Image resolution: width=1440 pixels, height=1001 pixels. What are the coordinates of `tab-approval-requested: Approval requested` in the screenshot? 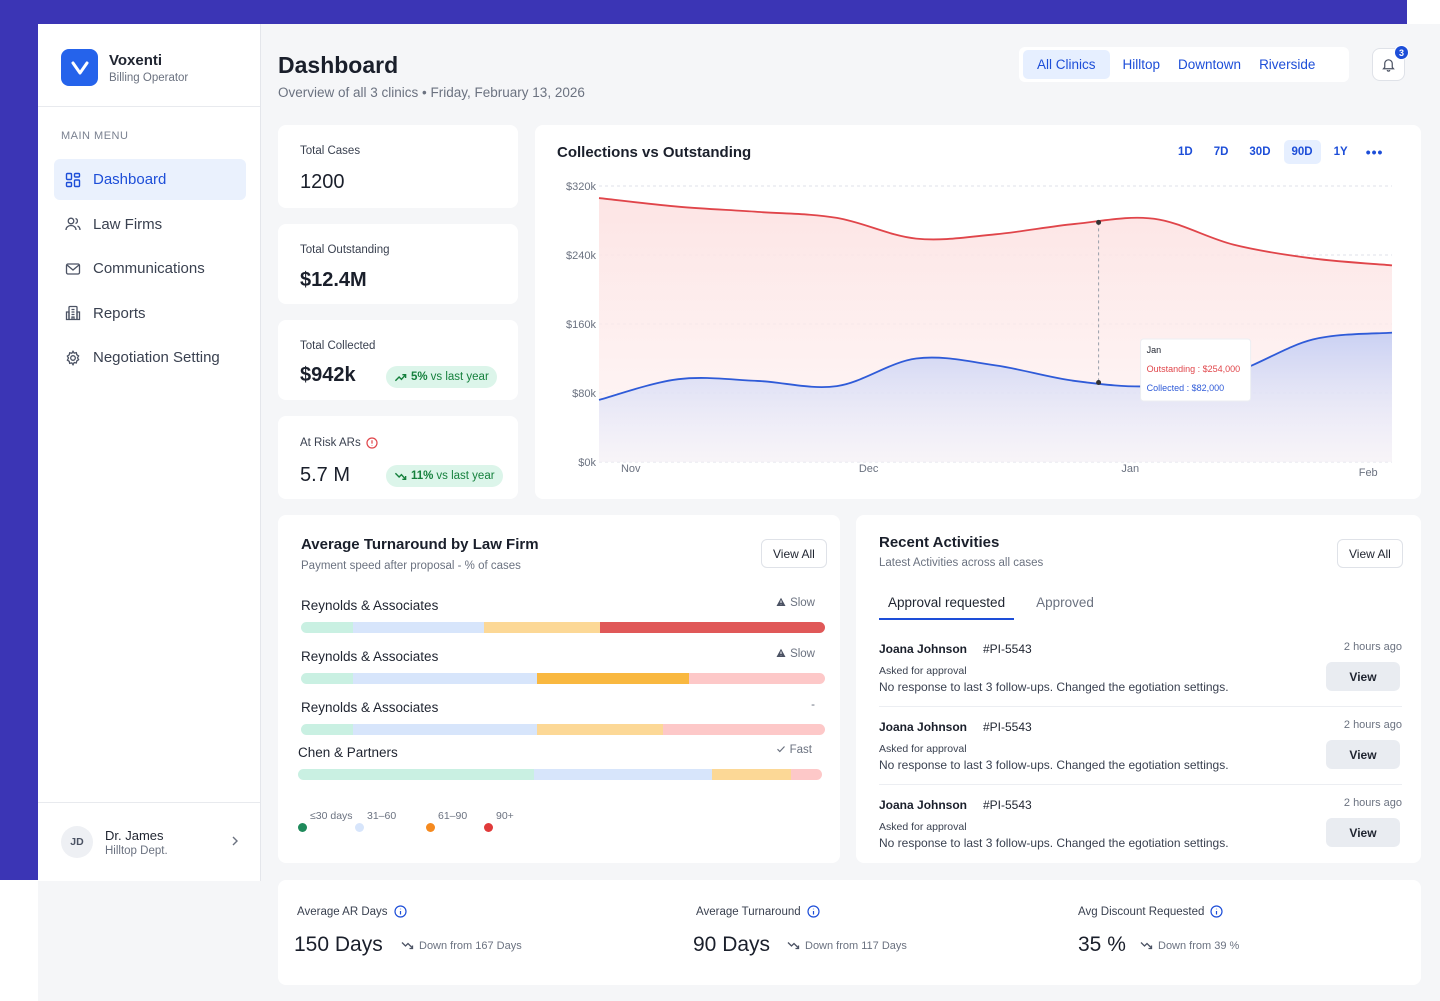 It's located at (947, 603).